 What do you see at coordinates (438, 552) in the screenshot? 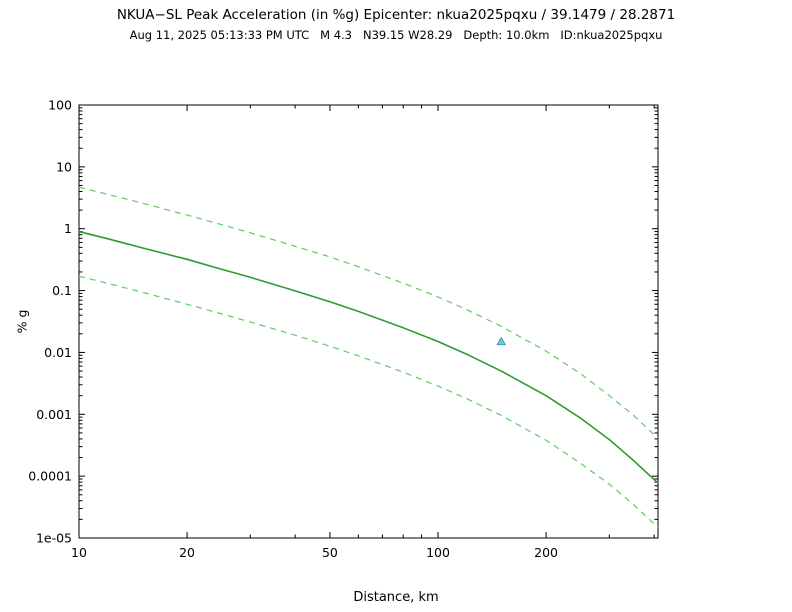
I see `x-tick-label: 100` at bounding box center [438, 552].